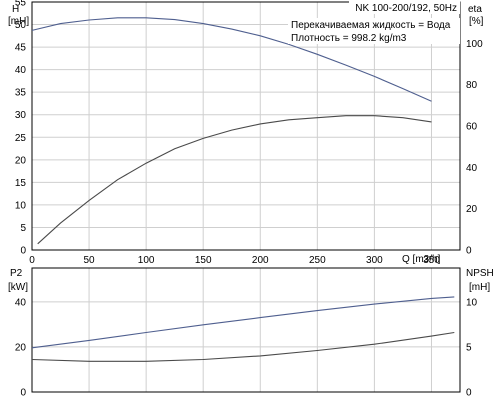 Image resolution: width=500 pixels, height=400 pixels. What do you see at coordinates (90, 260) in the screenshot?
I see `x-tick-label: 50` at bounding box center [90, 260].